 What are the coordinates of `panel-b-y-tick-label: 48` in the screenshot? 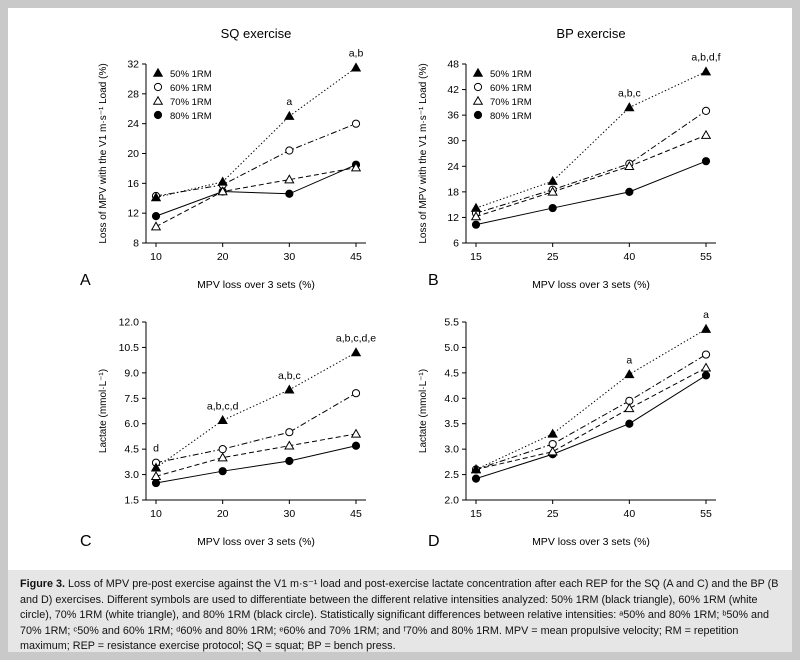 It's located at (453, 65).